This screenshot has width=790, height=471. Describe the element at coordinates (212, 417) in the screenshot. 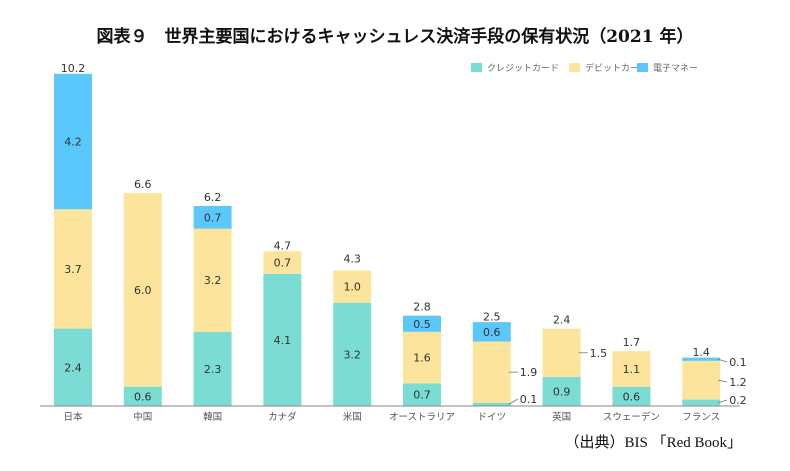

I see `category-label: 韓国` at that location.